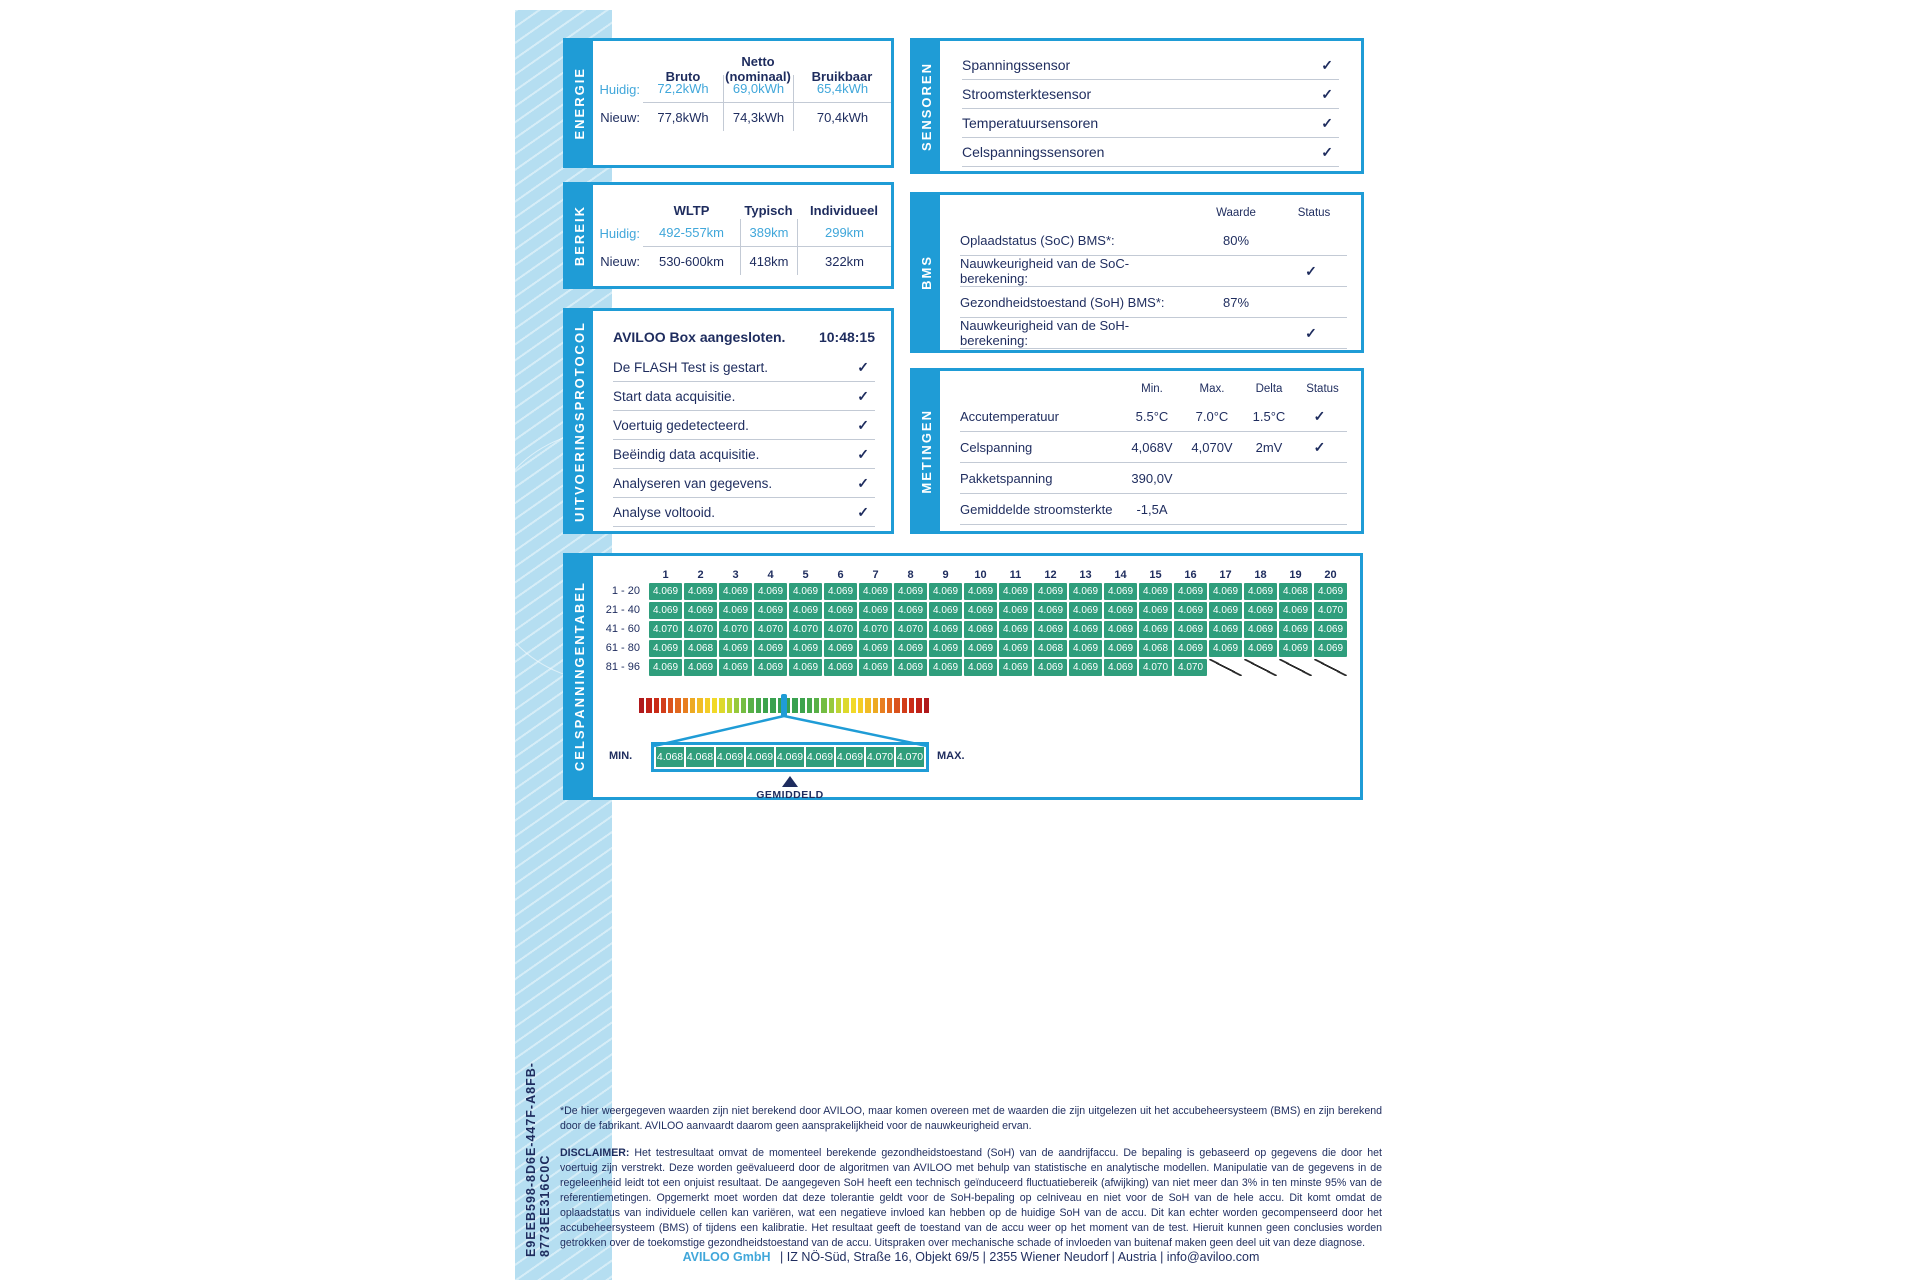  Describe the element at coordinates (622, 667) in the screenshot. I see `cell-row-header: 81 - 96` at that location.